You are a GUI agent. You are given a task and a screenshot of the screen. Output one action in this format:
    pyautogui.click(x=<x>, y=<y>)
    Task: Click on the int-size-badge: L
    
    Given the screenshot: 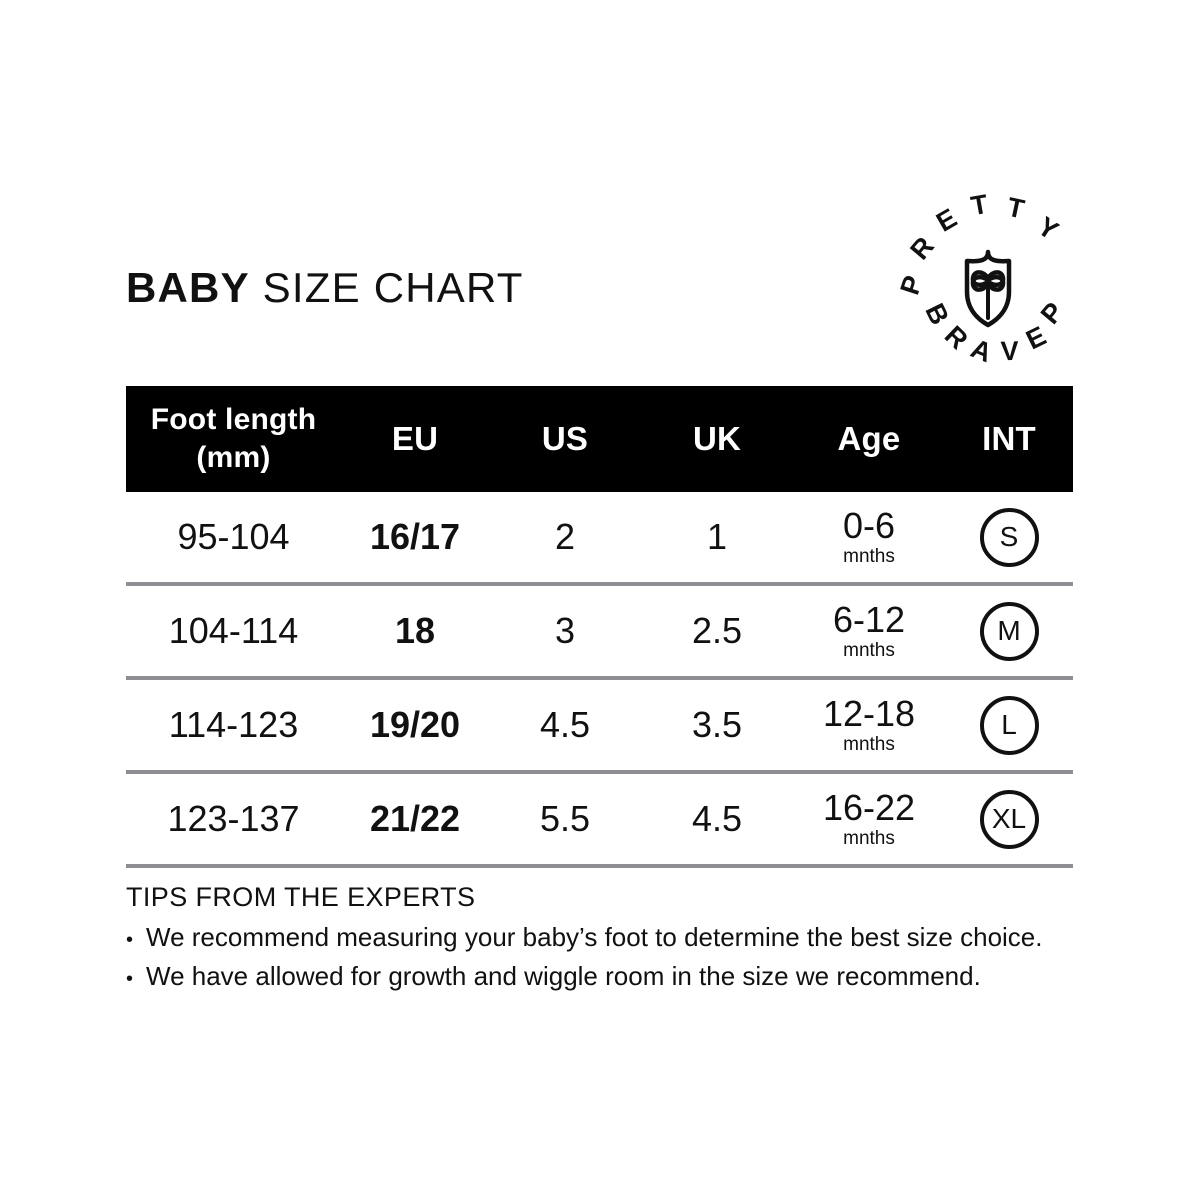 What is the action you would take?
    pyautogui.click(x=1009, y=725)
    